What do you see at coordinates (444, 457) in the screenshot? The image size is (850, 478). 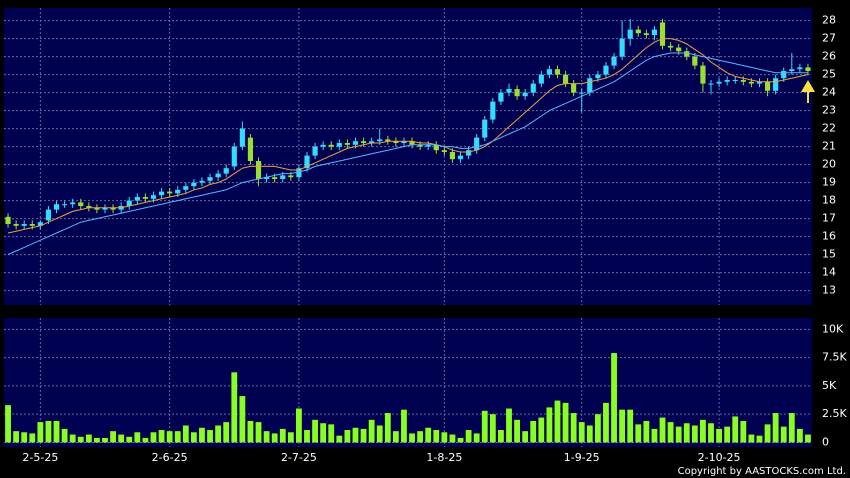 I see `x-tick-label: 1-8-25` at bounding box center [444, 457].